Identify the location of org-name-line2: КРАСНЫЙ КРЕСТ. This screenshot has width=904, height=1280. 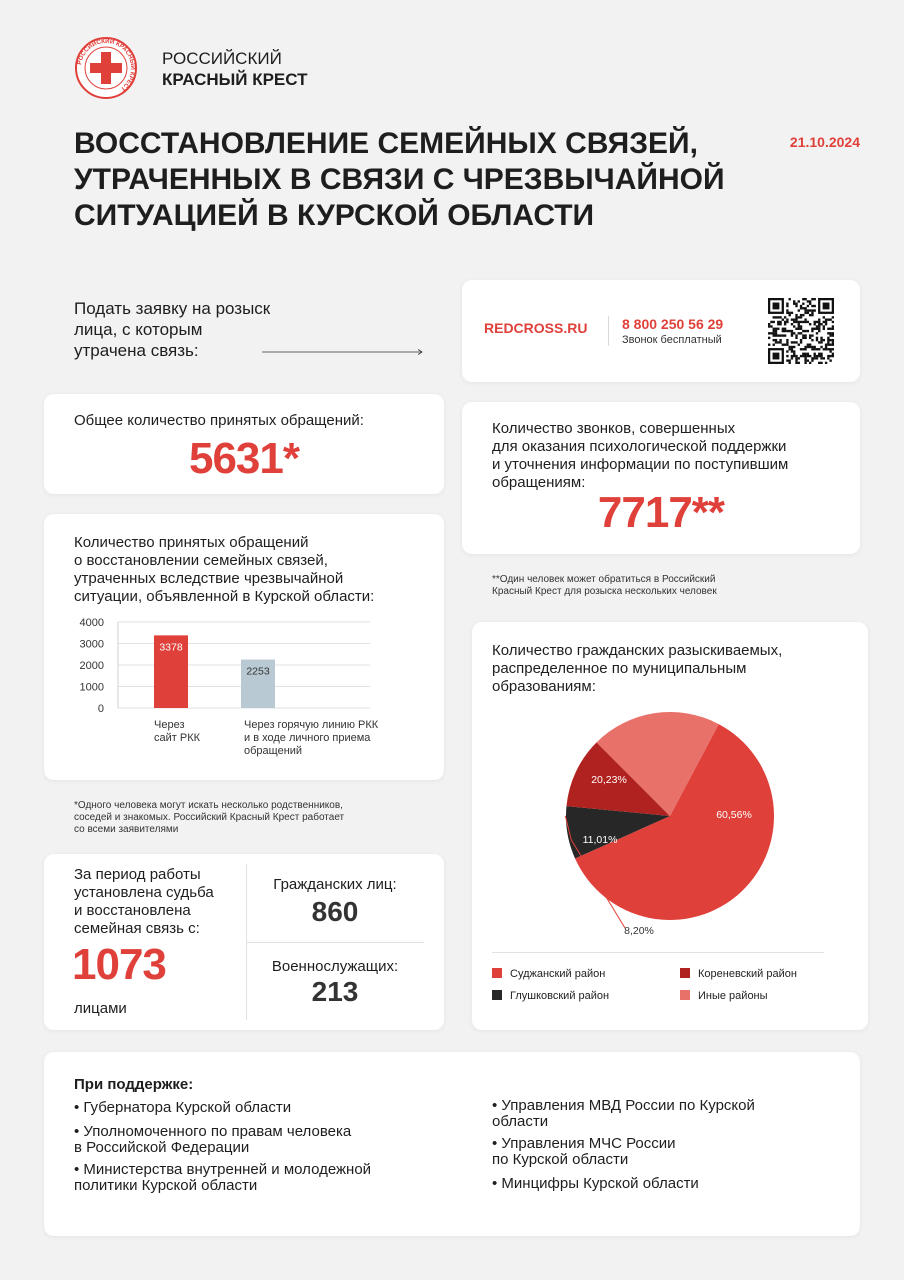
(235, 79).